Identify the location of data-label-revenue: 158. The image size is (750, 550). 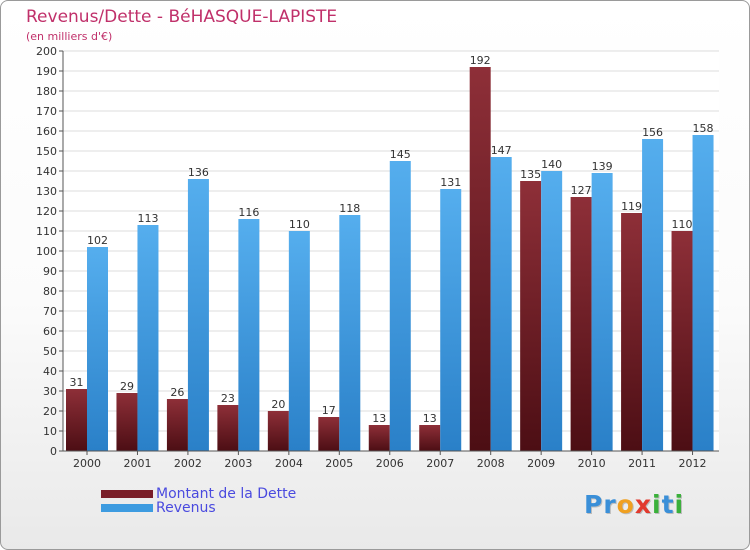
(703, 128).